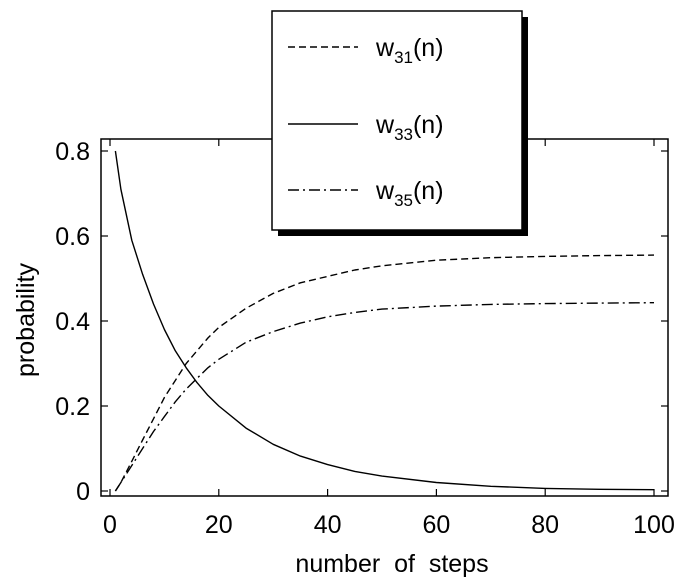 The width and height of the screenshot is (684, 581). What do you see at coordinates (545, 525) in the screenshot?
I see `x-tick-label: 80` at bounding box center [545, 525].